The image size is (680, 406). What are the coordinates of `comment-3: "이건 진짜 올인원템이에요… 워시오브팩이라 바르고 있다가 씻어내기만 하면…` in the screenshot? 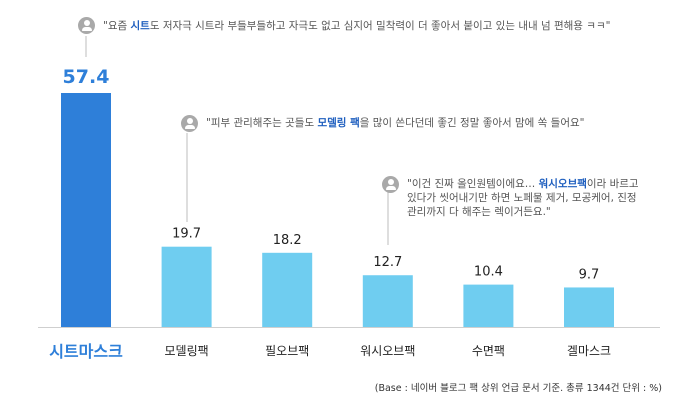 It's located at (527, 198).